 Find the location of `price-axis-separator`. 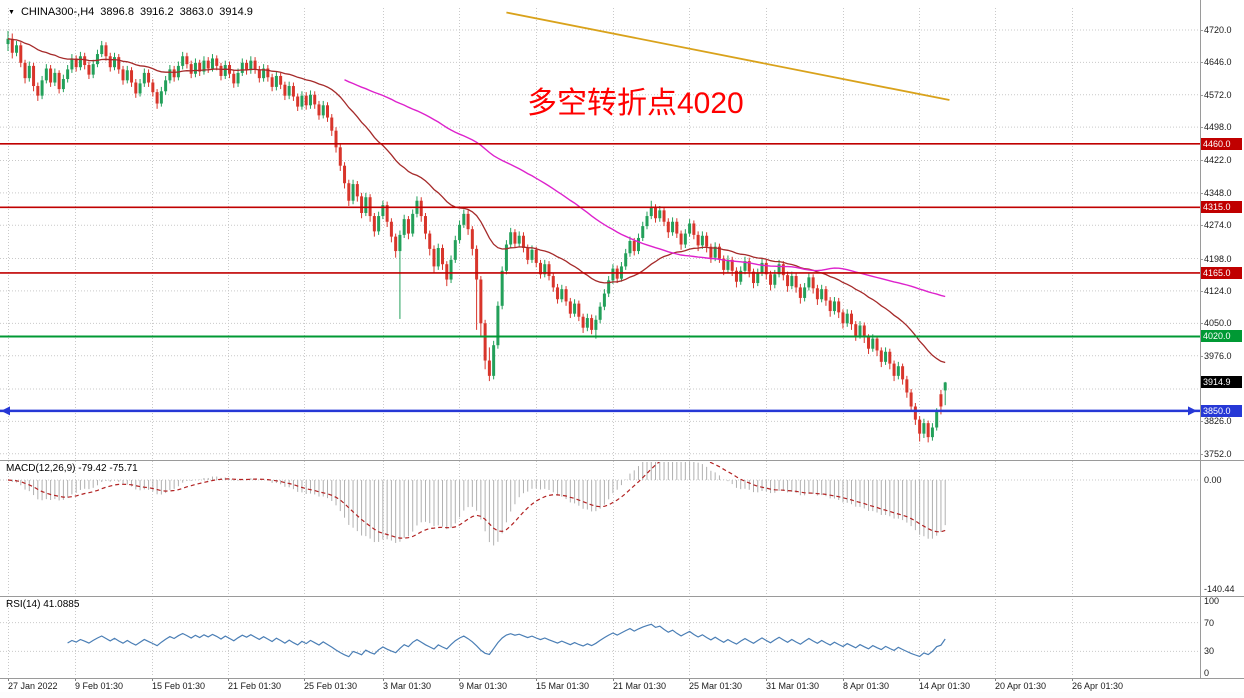

price-axis-separator is located at coordinates (1200, 339).